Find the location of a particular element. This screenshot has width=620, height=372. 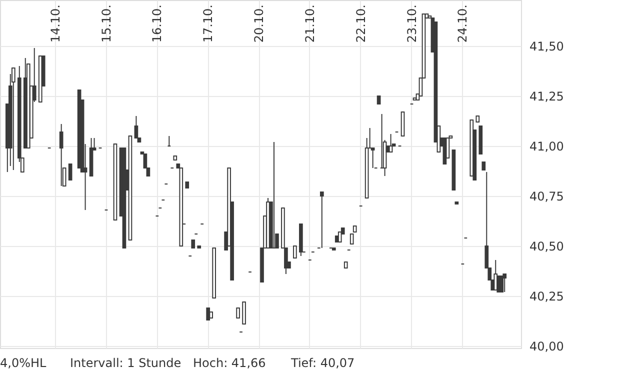

x-tick-label: 14.10. is located at coordinates (55, 23).